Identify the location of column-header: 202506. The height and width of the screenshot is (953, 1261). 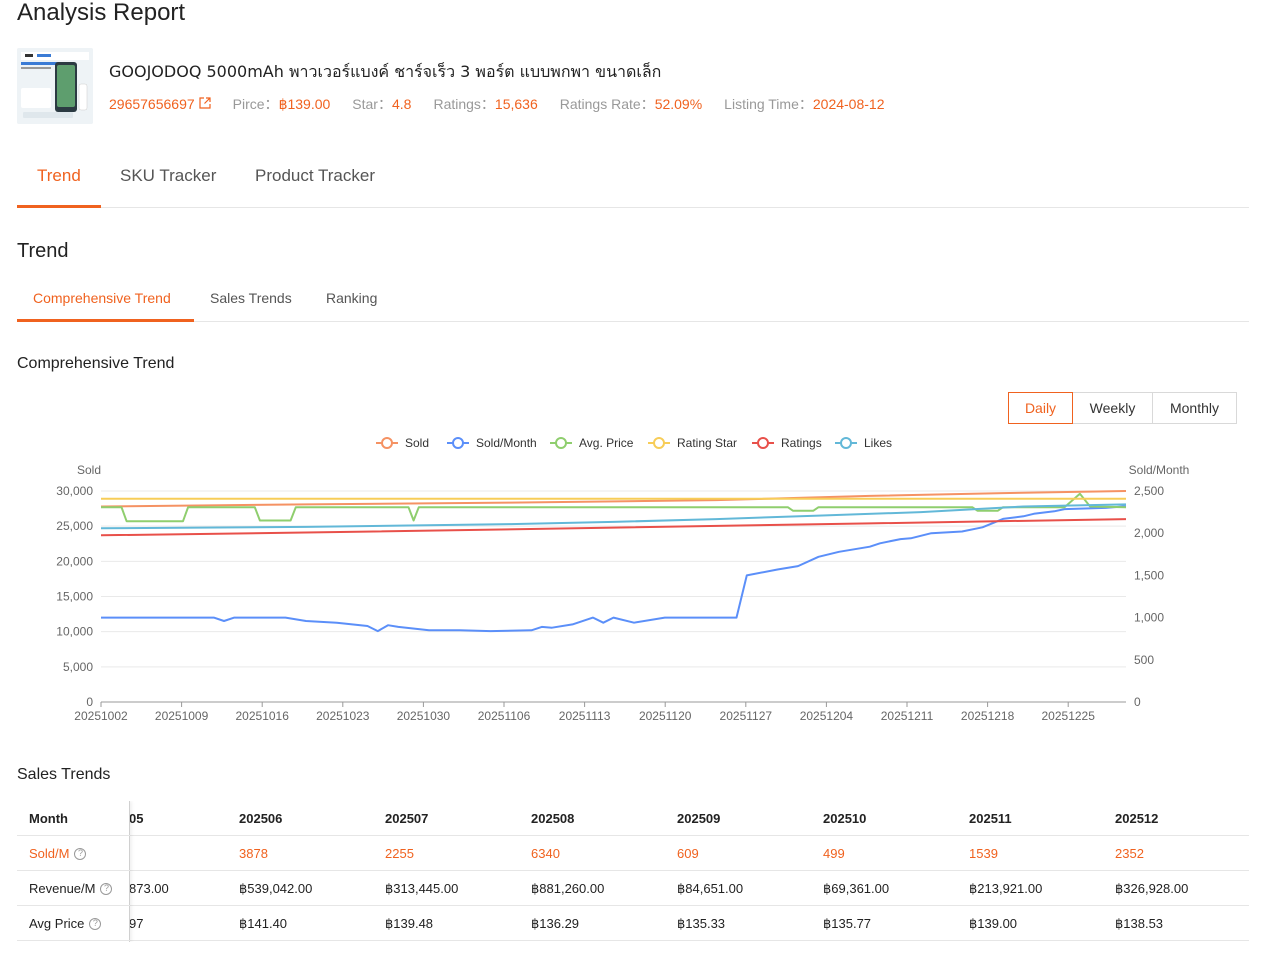
(261, 818).